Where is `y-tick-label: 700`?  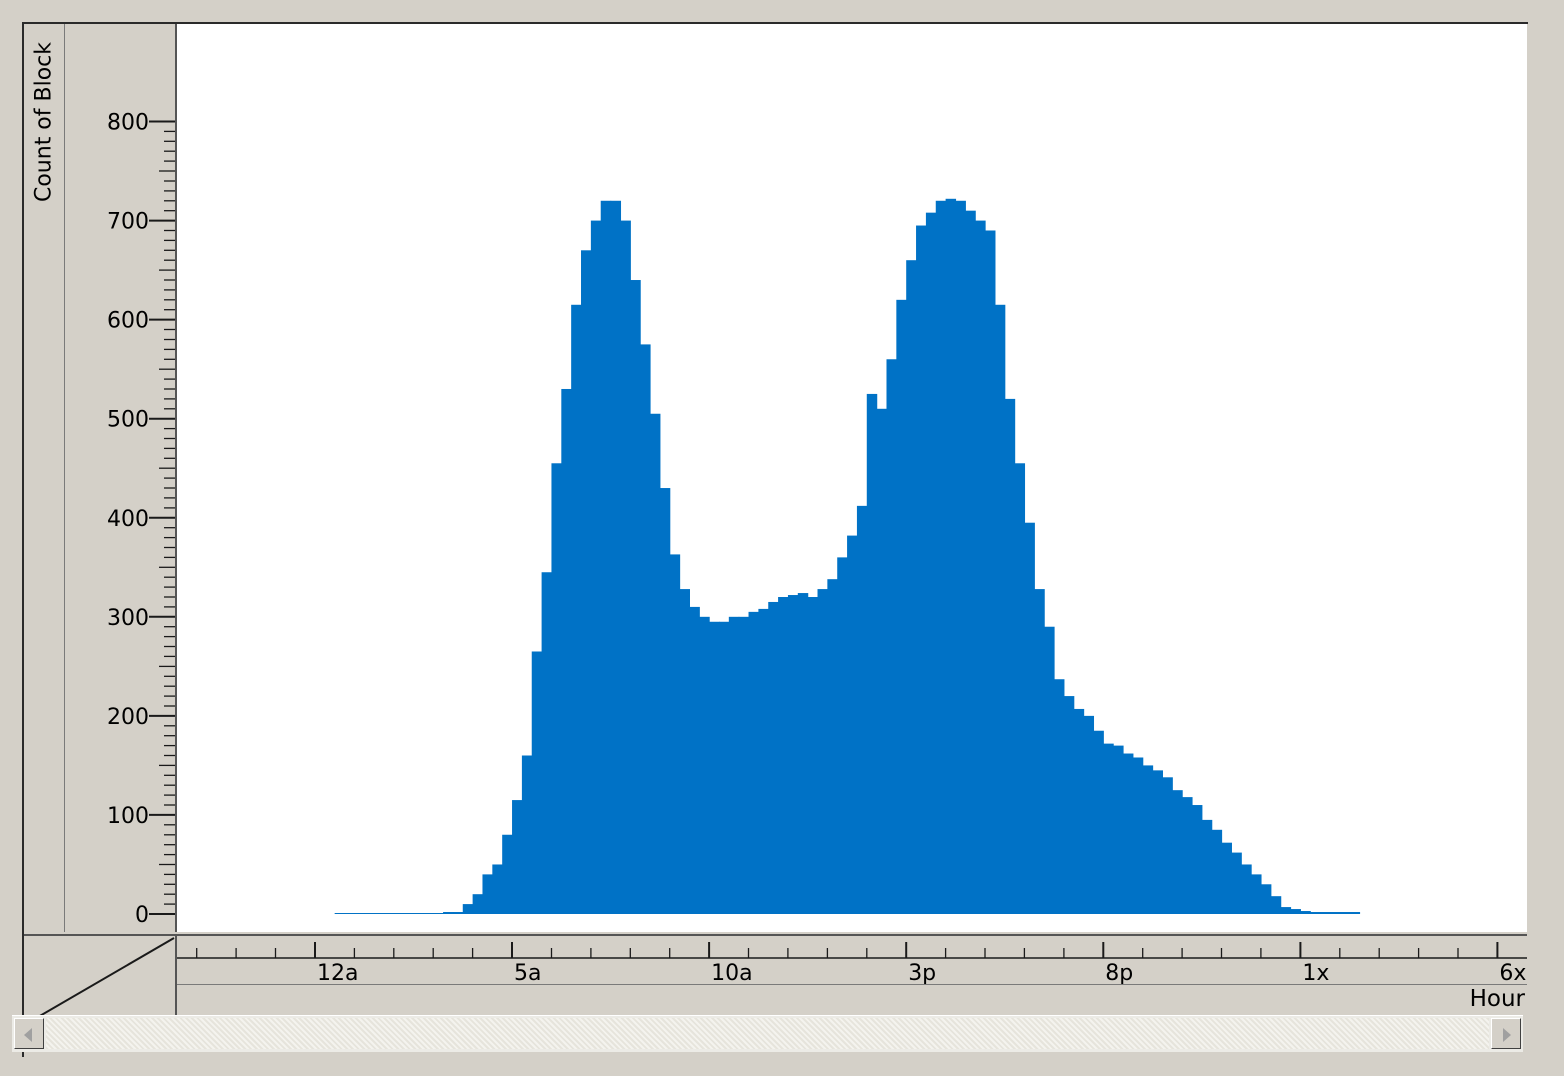 y-tick-label: 700 is located at coordinates (128, 222).